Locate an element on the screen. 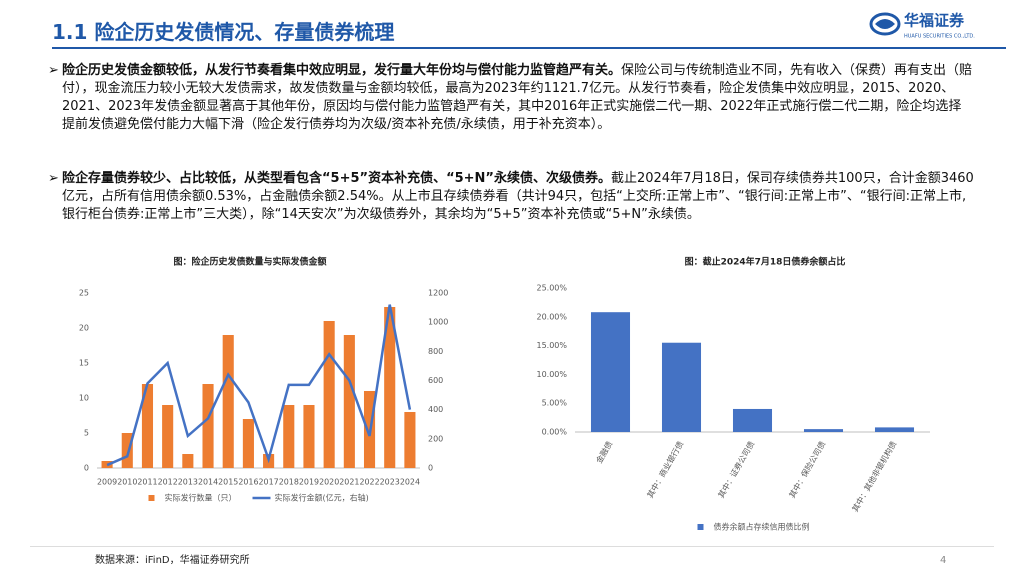  slide-title: 1.1 险企历史发债情况、存量债券梳理 is located at coordinates (223, 32).